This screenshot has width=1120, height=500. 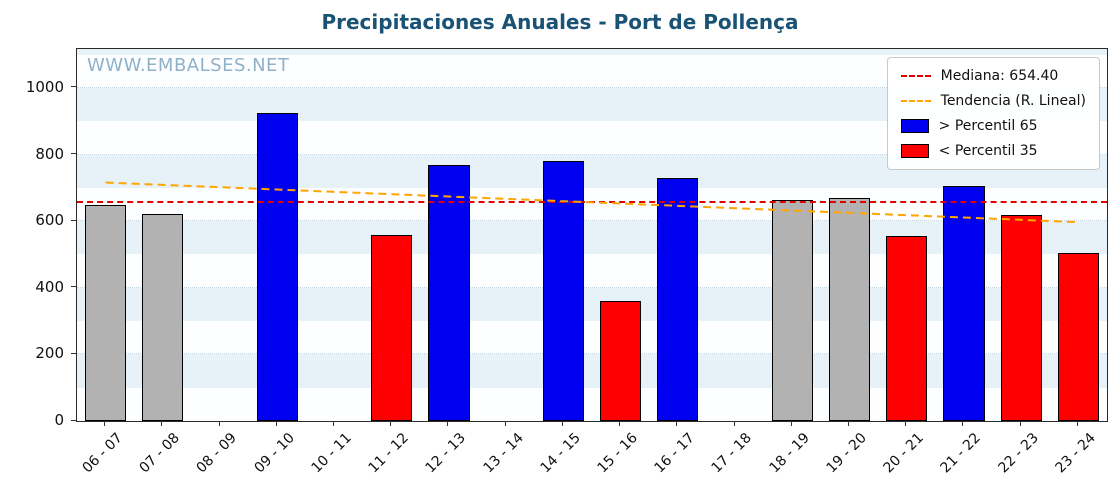 What do you see at coordinates (389, 453) in the screenshot?
I see `x-tick-label: 11 - 12` at bounding box center [389, 453].